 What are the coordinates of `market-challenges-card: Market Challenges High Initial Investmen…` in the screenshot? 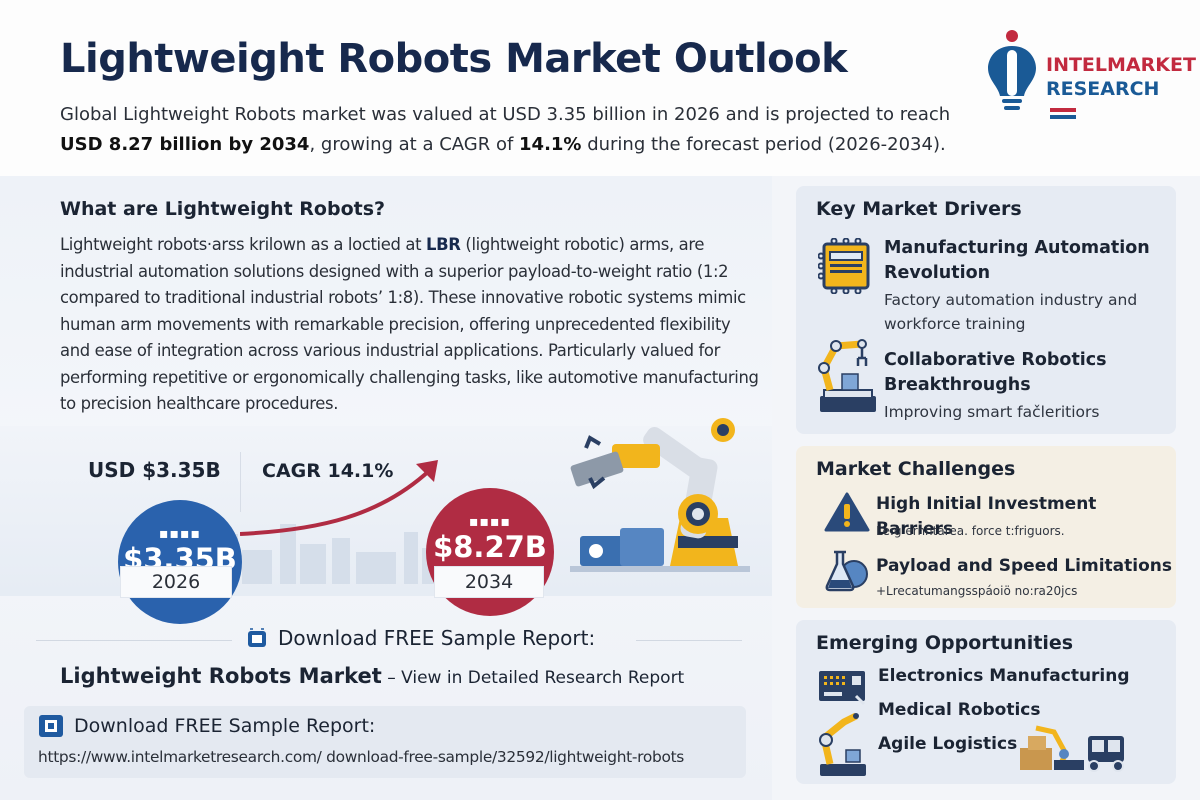 It's located at (986, 527).